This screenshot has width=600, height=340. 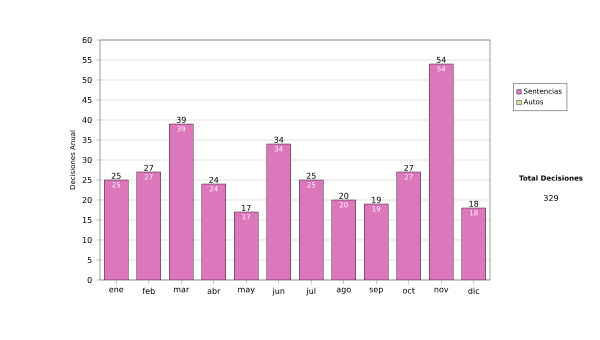 What do you see at coordinates (181, 119) in the screenshot?
I see `total-label: 39` at bounding box center [181, 119].